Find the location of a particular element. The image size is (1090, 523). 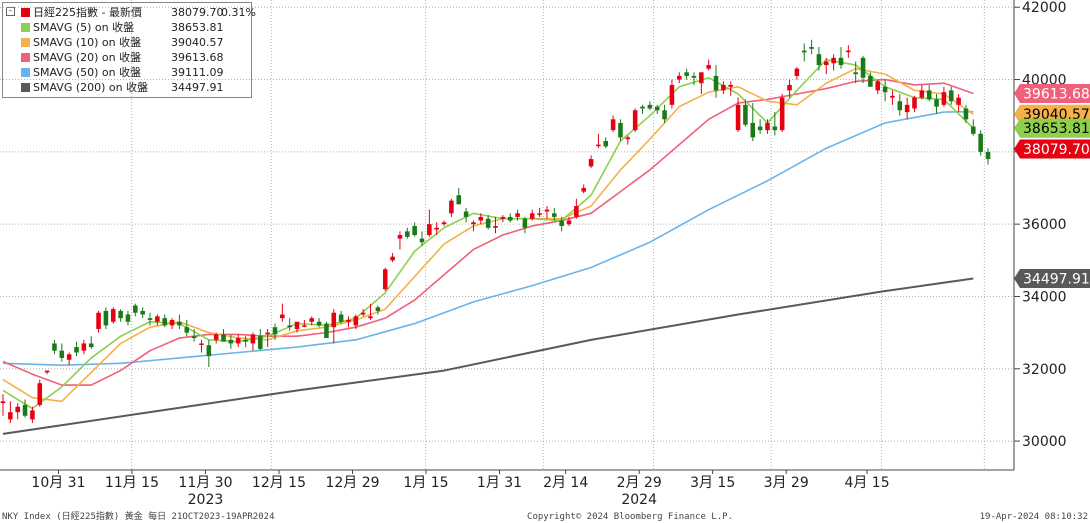

legend-row-sma20: SMAVG (20) on 收盤 39613.68 is located at coordinates (127, 57).